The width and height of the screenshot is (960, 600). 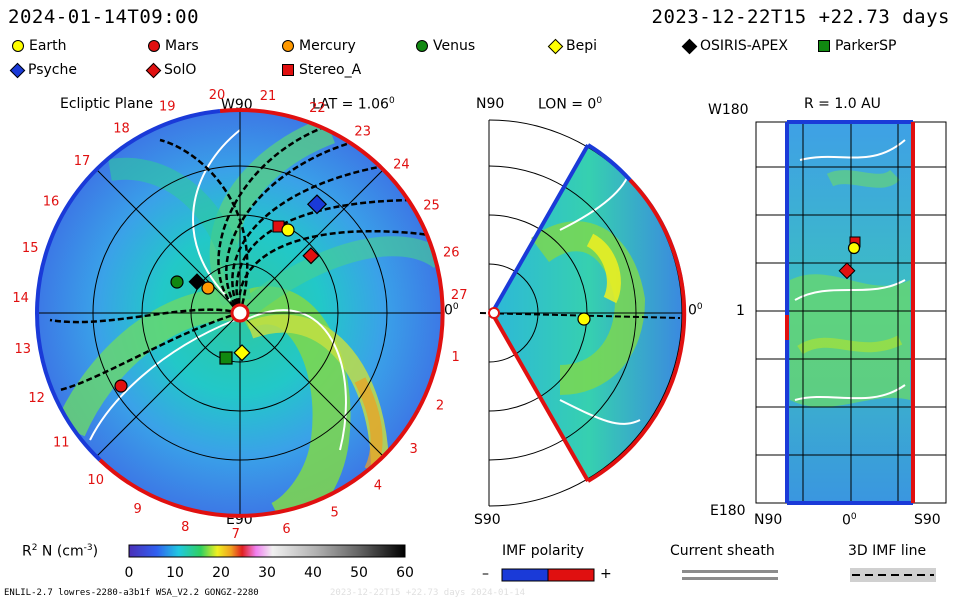 What do you see at coordinates (849, 520) in the screenshot?
I see `radial-x-mid: 00` at bounding box center [849, 520].